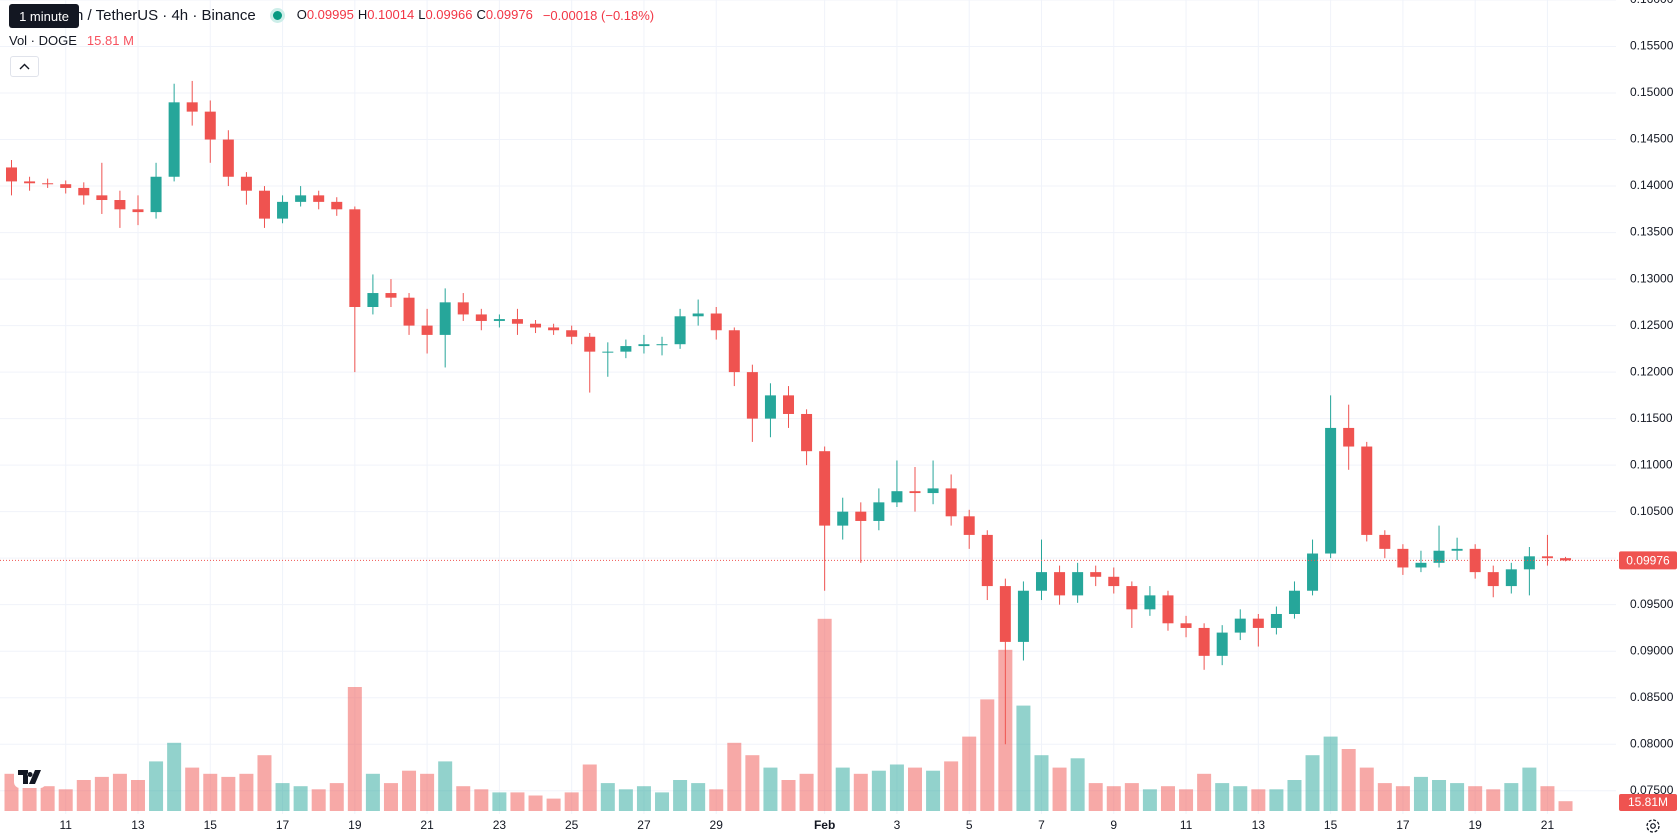  Describe the element at coordinates (283, 825) in the screenshot. I see `x-tick-label: 17` at that location.